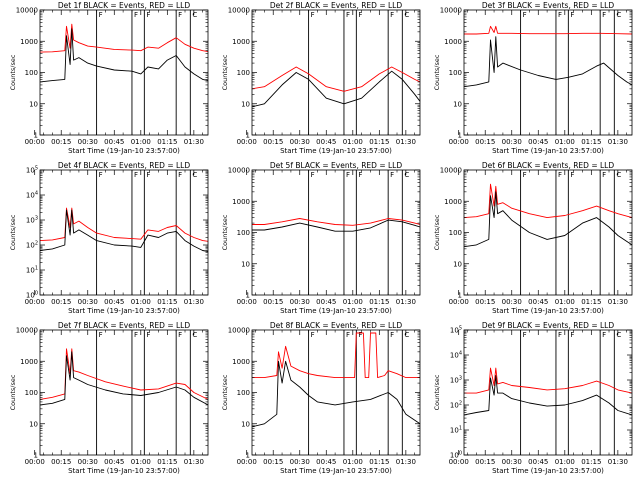 The width and height of the screenshot is (640, 480). Describe the element at coordinates (336, 165) in the screenshot. I see `chart-title: Det 5f BLACK = Events, RED = LLD` at that location.